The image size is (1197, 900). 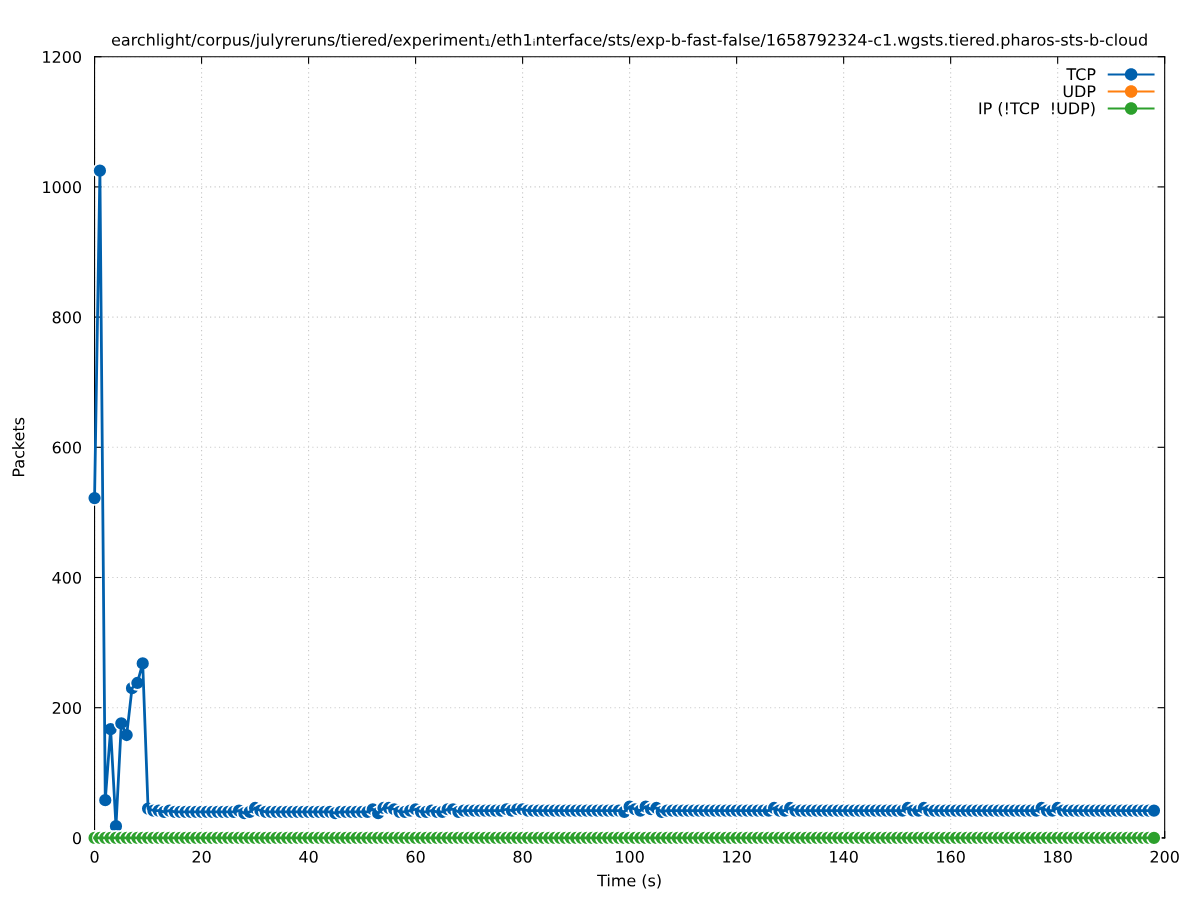 I want to click on x-tick-label: 160, so click(x=951, y=856).